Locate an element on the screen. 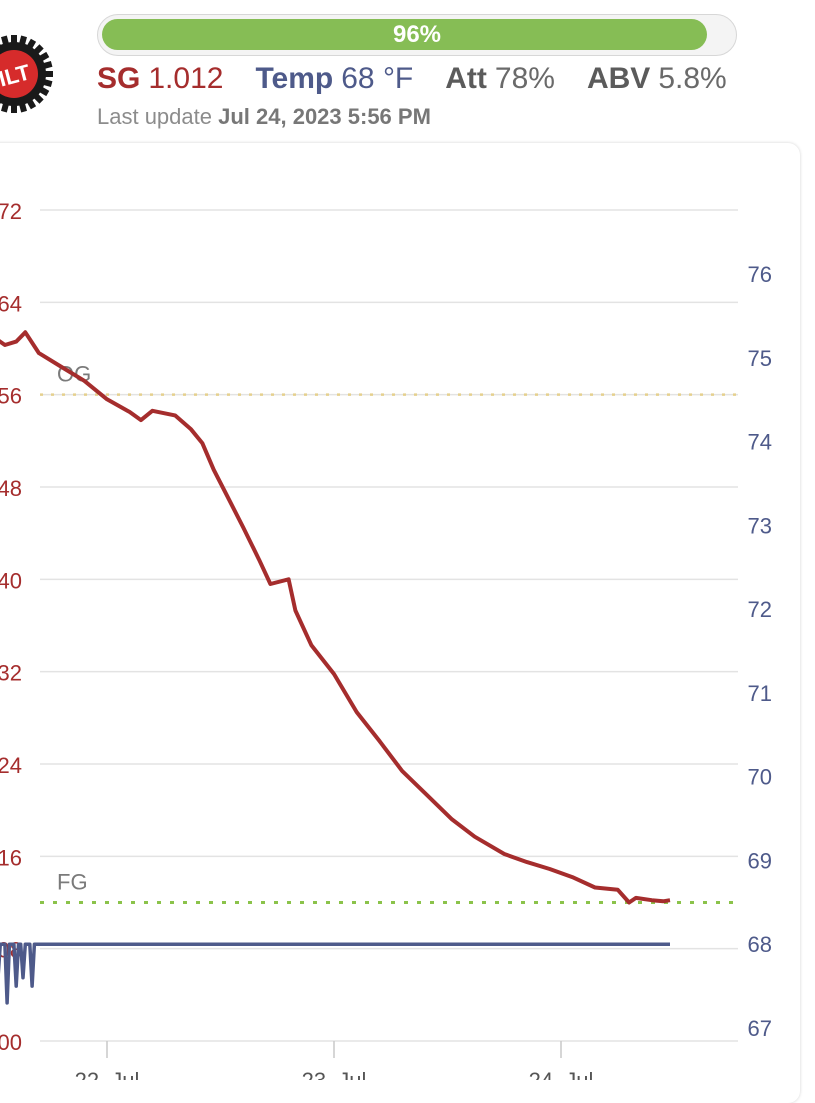 This screenshot has height=1103, width=815. y-left-tick-label: 56 is located at coordinates (11, 396).